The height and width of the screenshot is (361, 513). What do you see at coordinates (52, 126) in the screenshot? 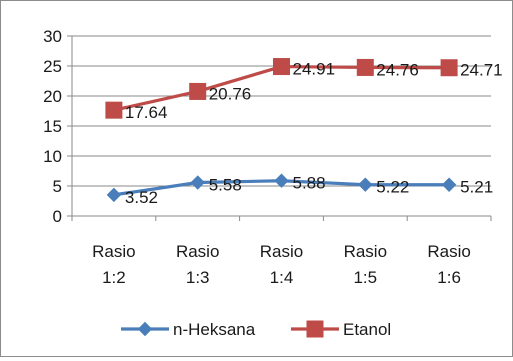
I see `y-tick-label: 15` at bounding box center [52, 126].